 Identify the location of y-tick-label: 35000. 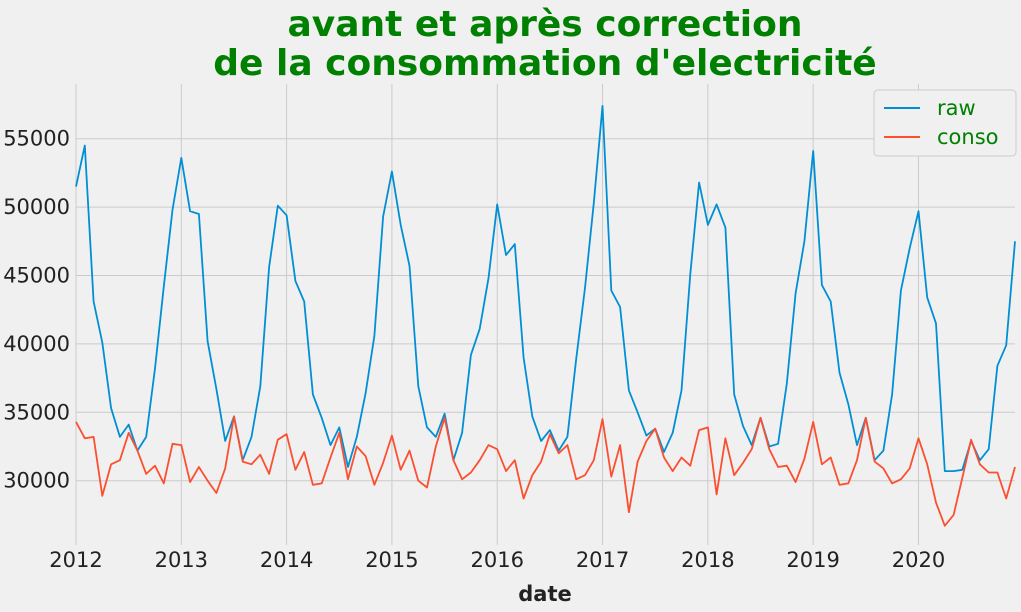
(36, 412).